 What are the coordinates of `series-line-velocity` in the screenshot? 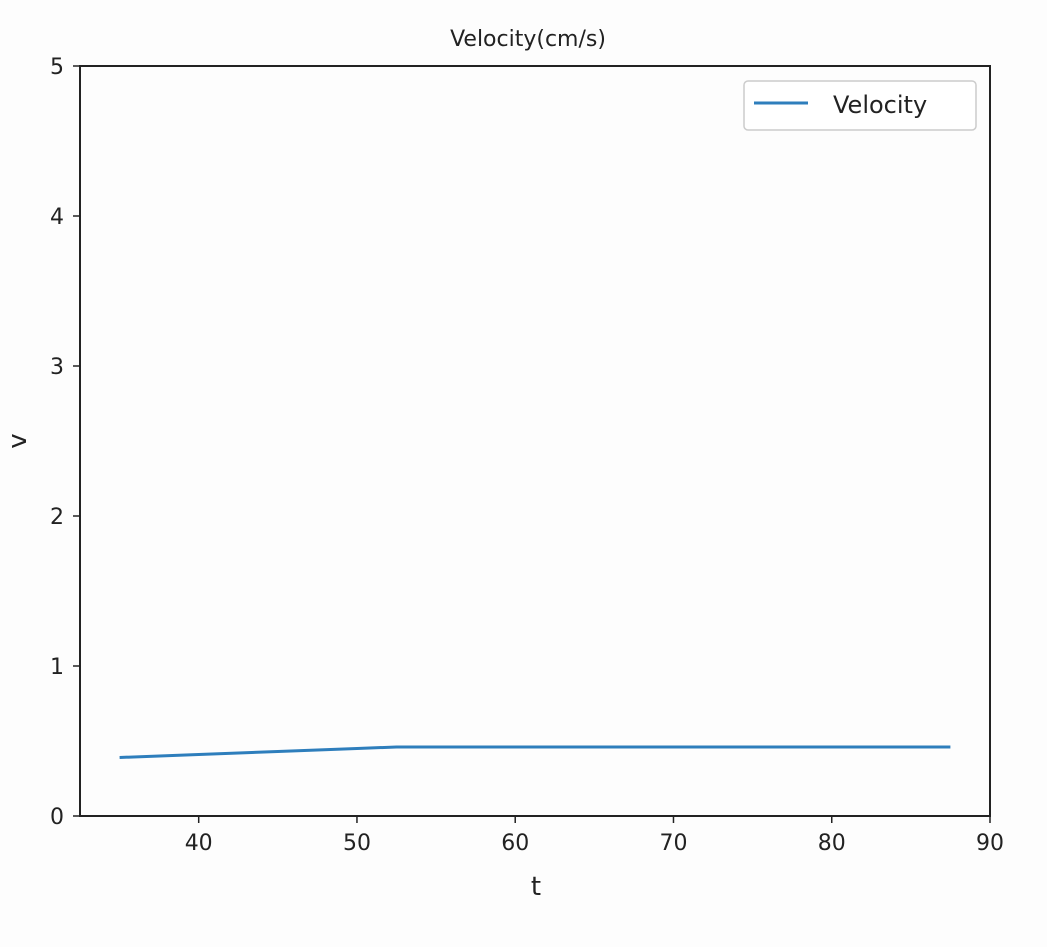 It's located at (535, 752).